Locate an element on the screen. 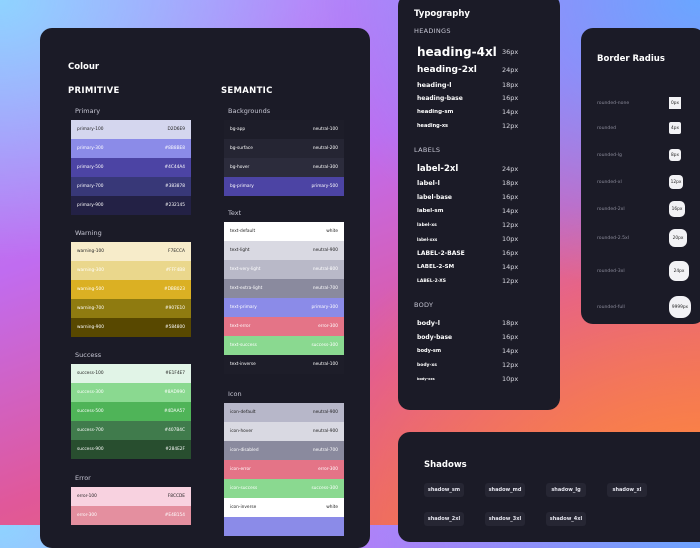 Image resolution: width=700 pixels, height=548 pixels. swatch-name: bg-hover is located at coordinates (240, 167).